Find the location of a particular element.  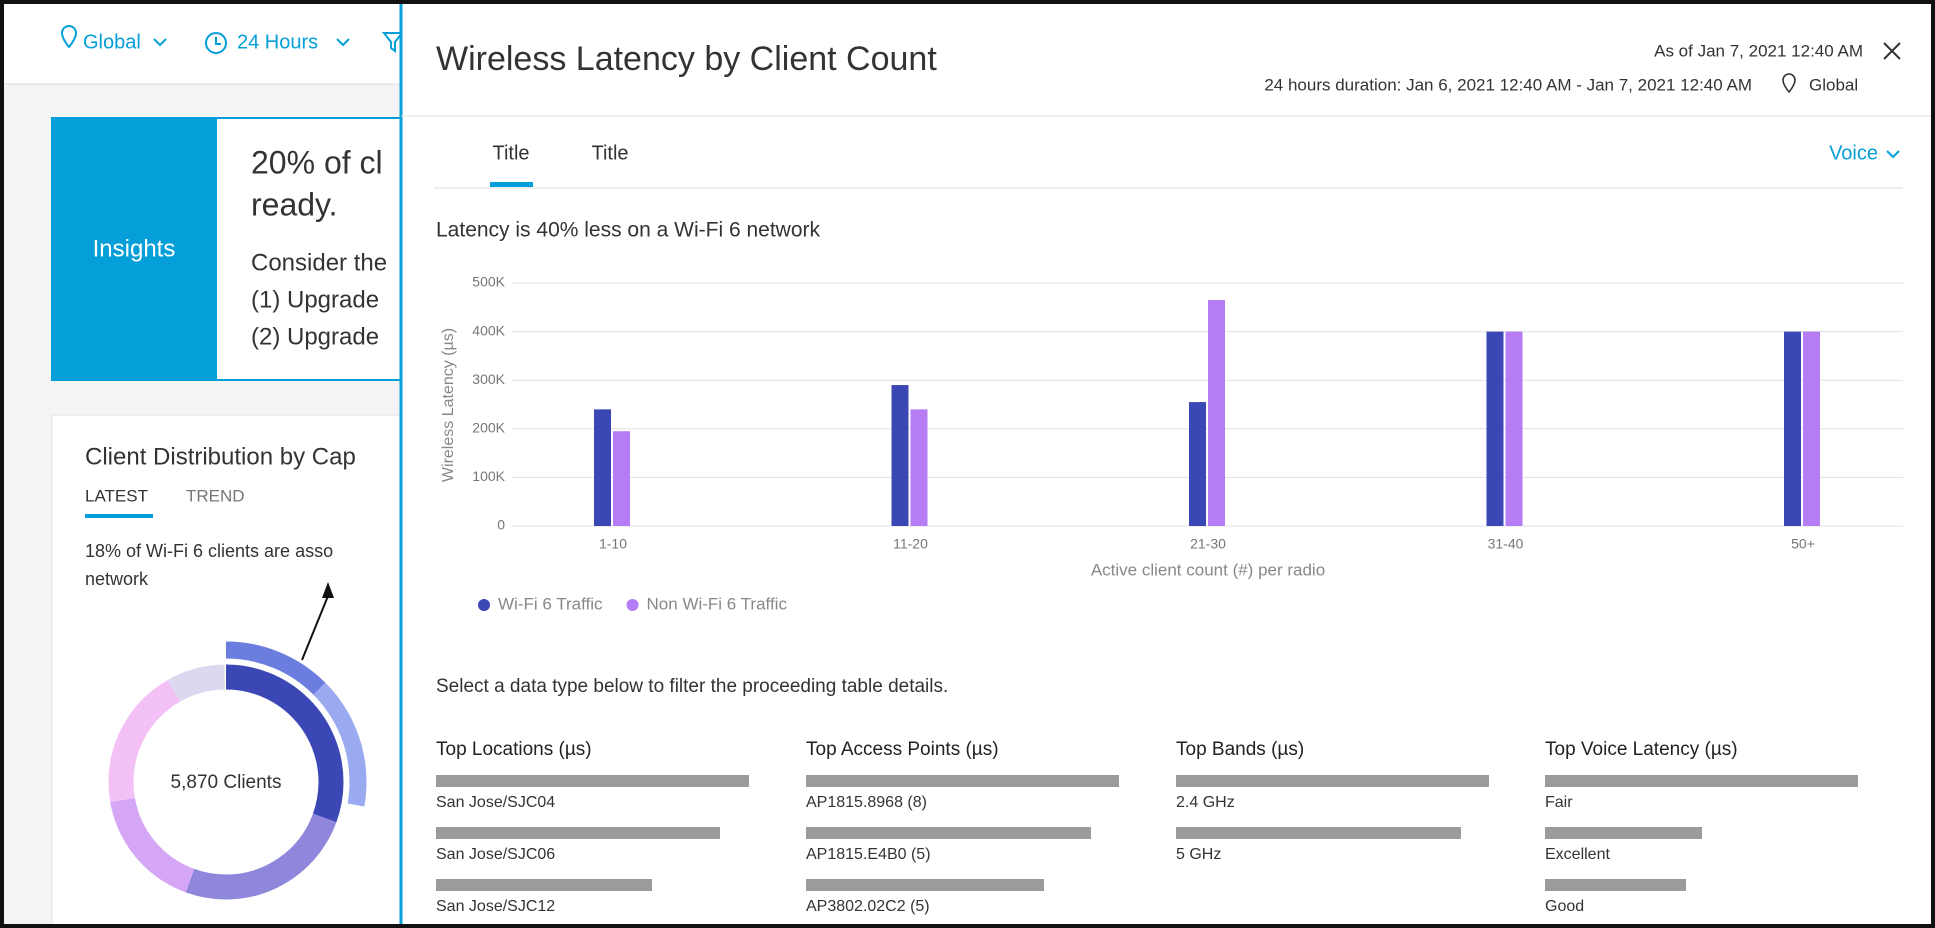

clock-icon is located at coordinates (216, 43).